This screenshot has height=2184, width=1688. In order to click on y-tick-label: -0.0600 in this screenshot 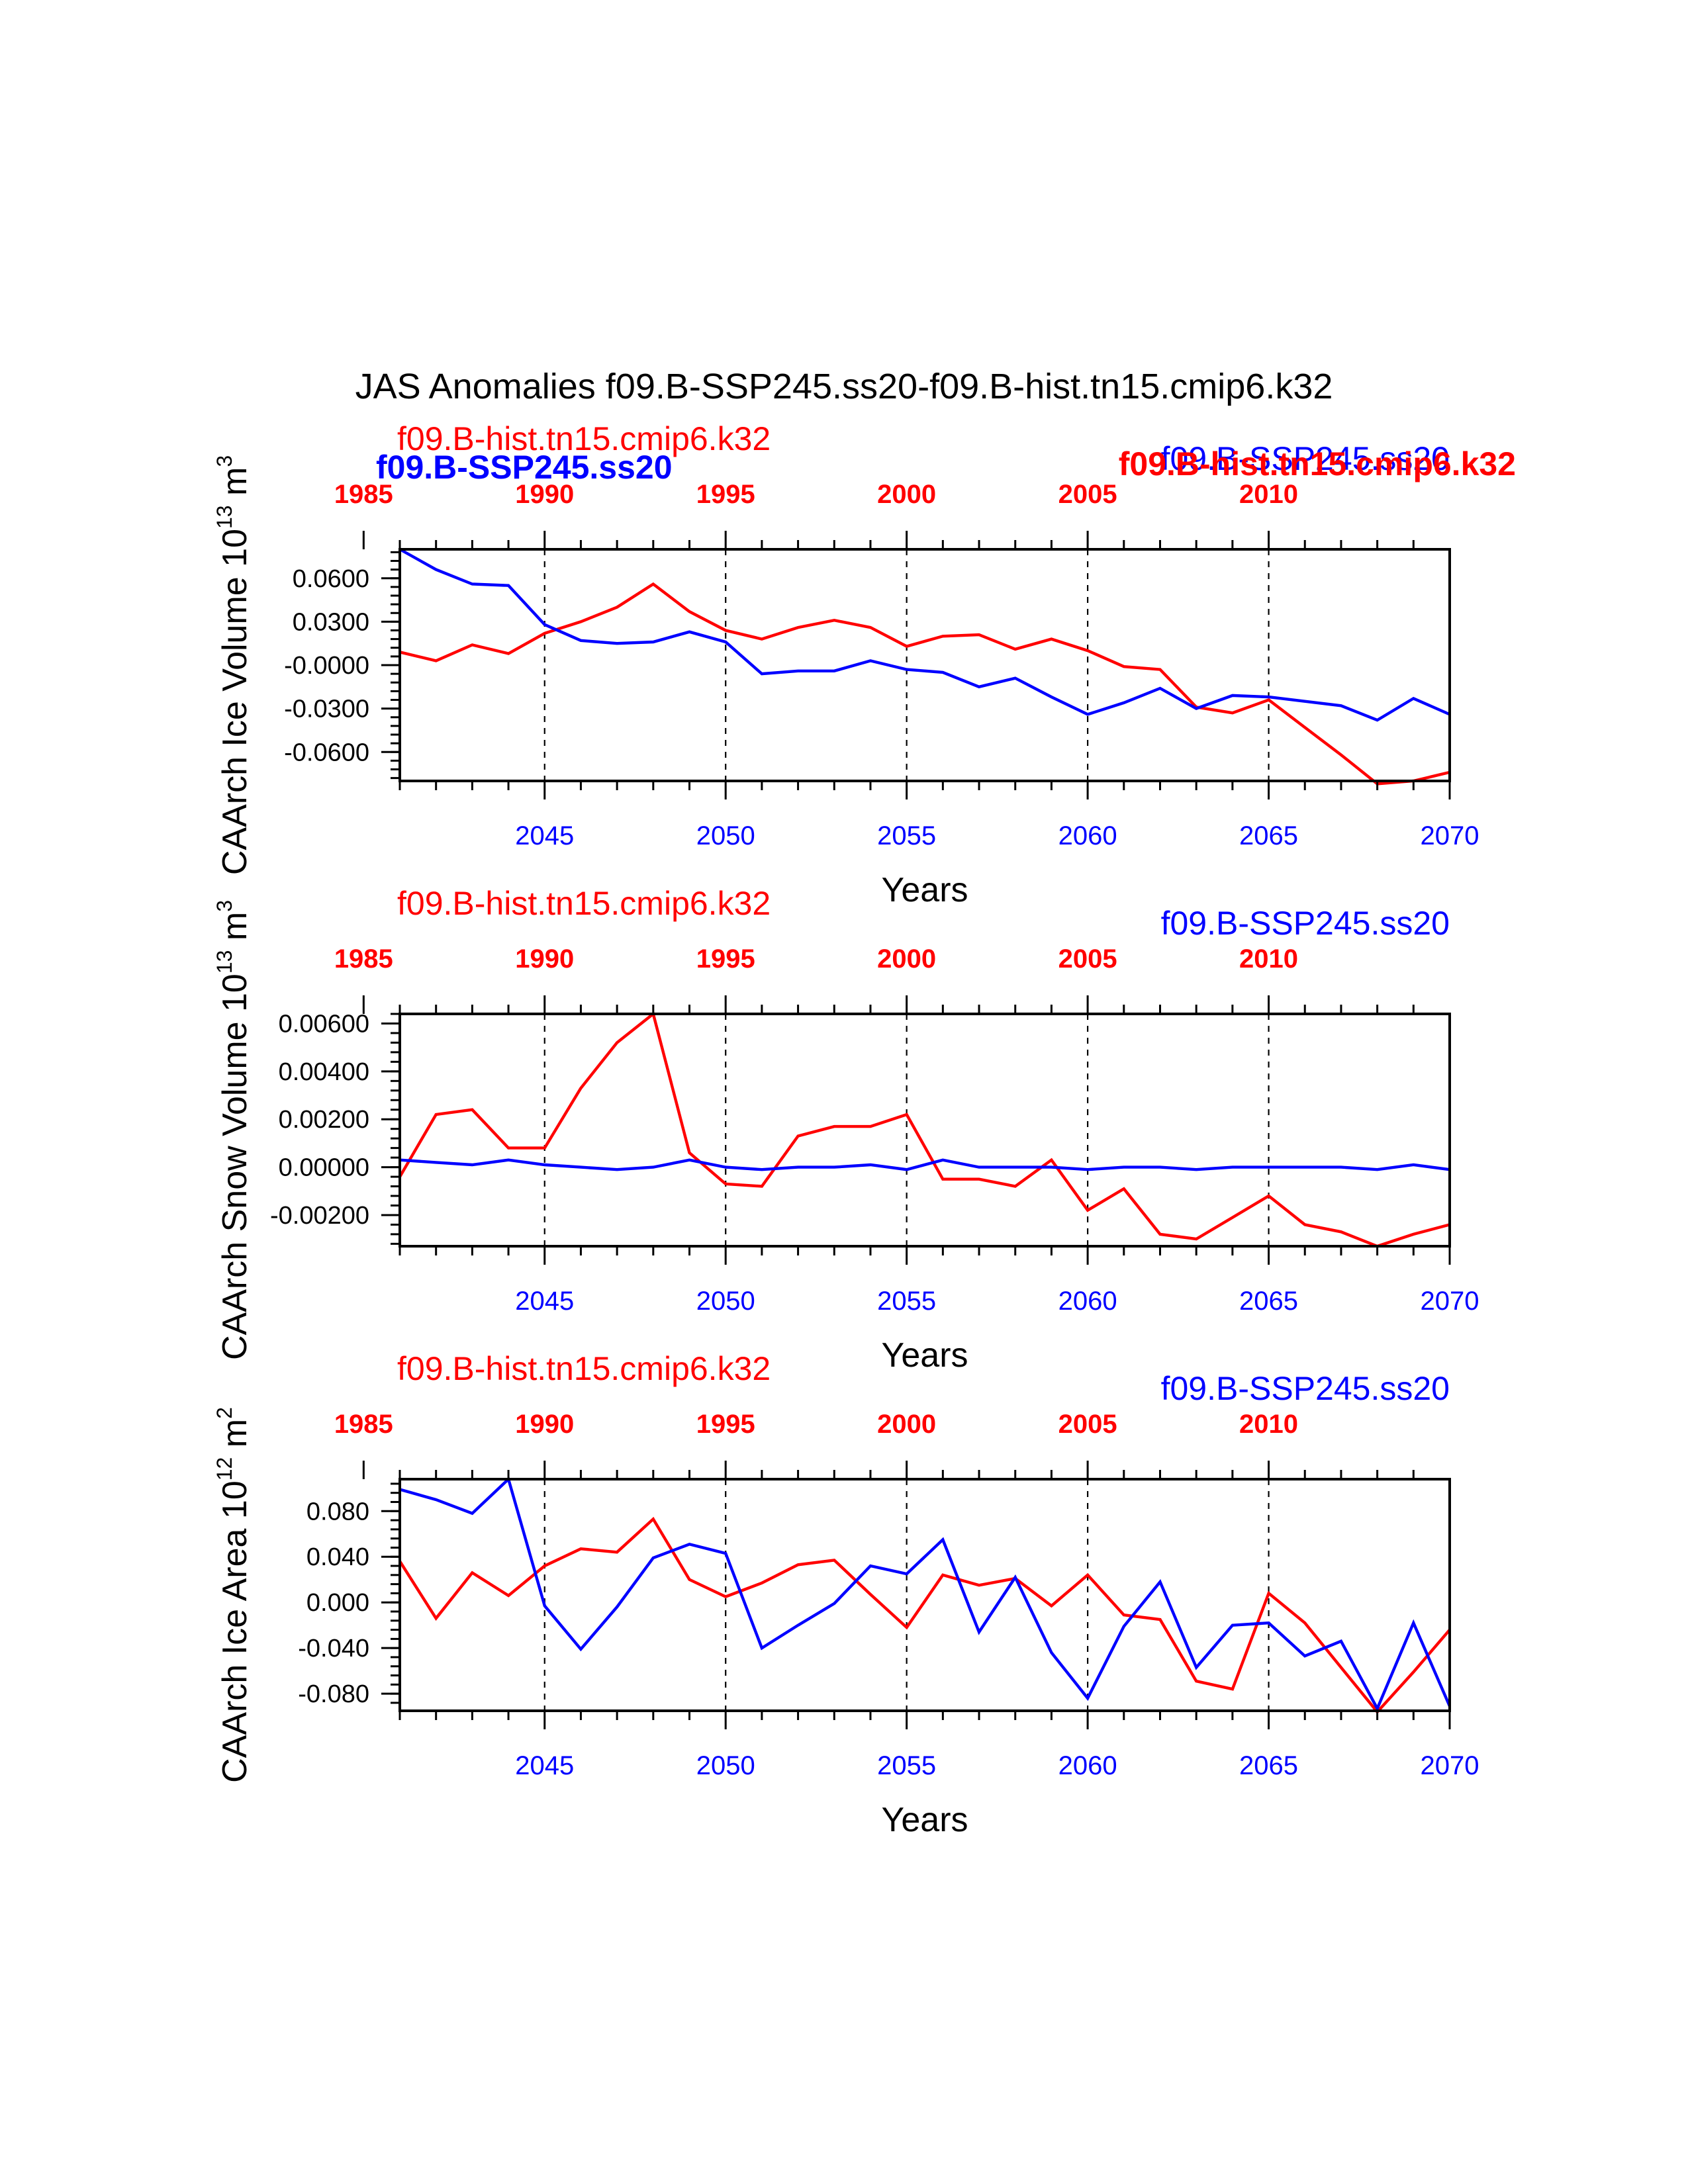, I will do `click(326, 752)`.